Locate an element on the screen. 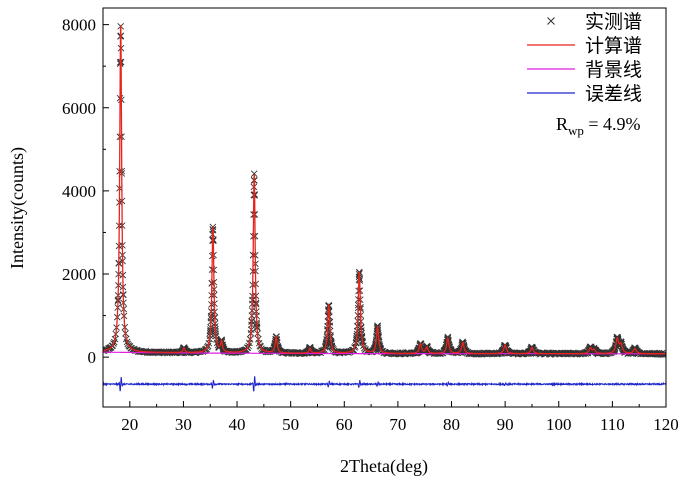 The height and width of the screenshot is (489, 686). legend-entry-background: 背景线 is located at coordinates (613, 70).